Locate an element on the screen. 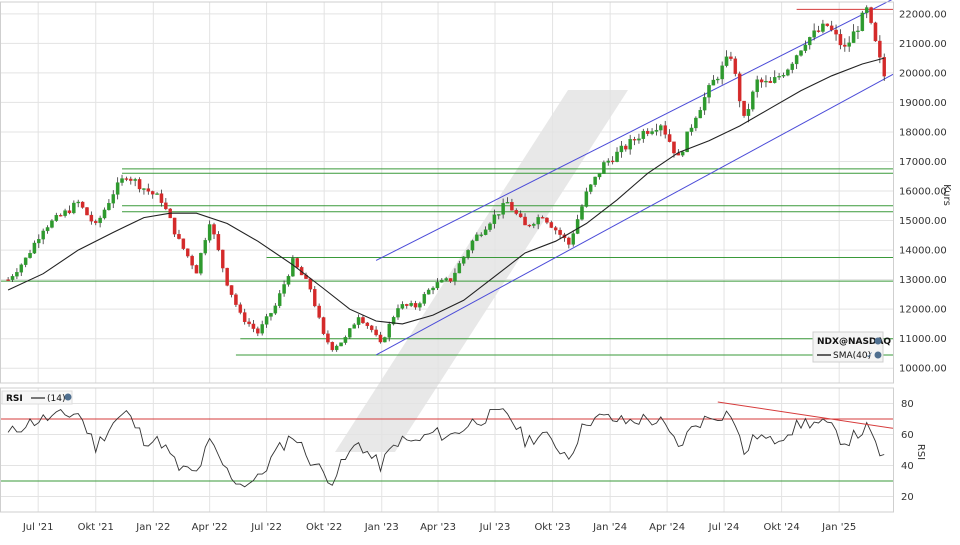 The image size is (960, 545). time-tick-label: Jul '24 is located at coordinates (724, 527).